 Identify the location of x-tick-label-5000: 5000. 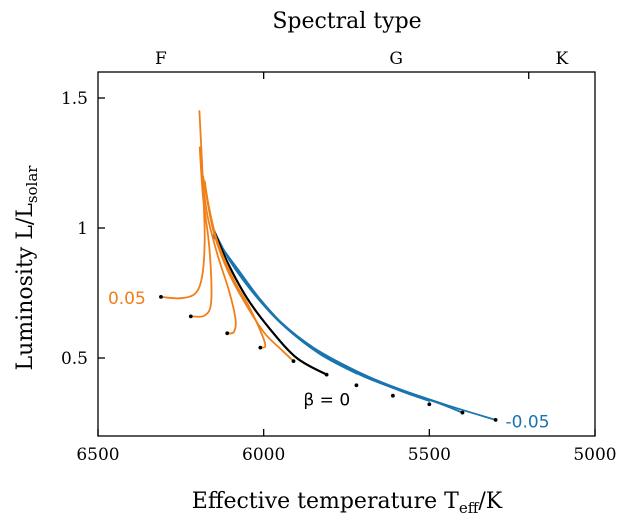
(594, 455).